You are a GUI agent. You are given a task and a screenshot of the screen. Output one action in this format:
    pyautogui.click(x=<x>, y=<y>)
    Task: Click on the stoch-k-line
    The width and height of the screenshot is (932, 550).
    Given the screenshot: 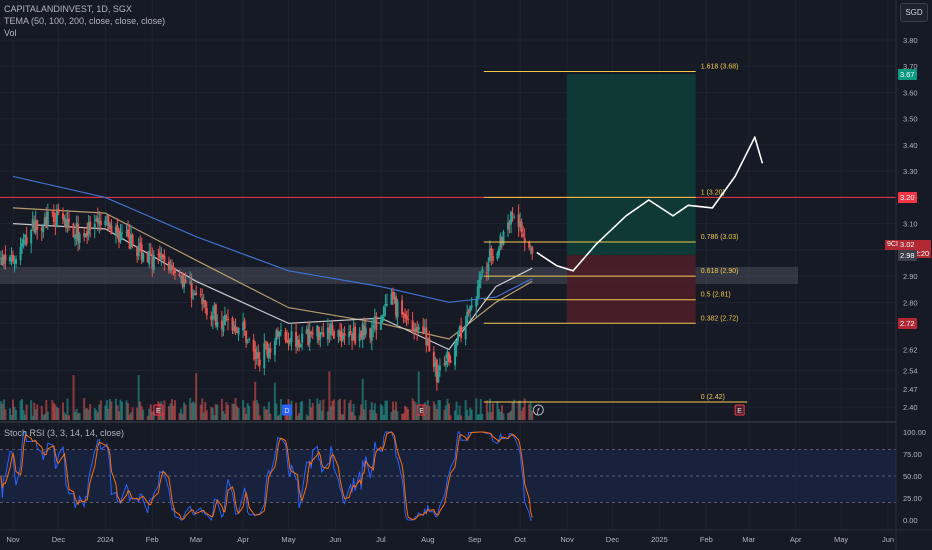 What is the action you would take?
    pyautogui.click(x=266, y=476)
    